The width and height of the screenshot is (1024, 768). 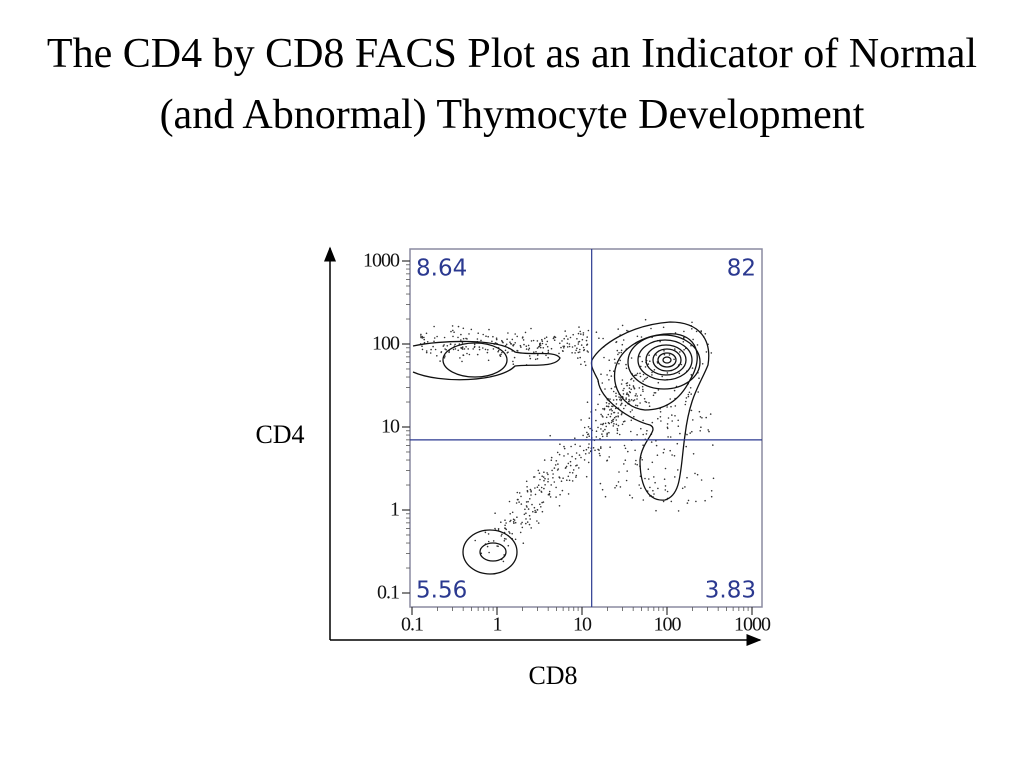 I want to click on y-tick-label: 100, so click(x=386, y=344).